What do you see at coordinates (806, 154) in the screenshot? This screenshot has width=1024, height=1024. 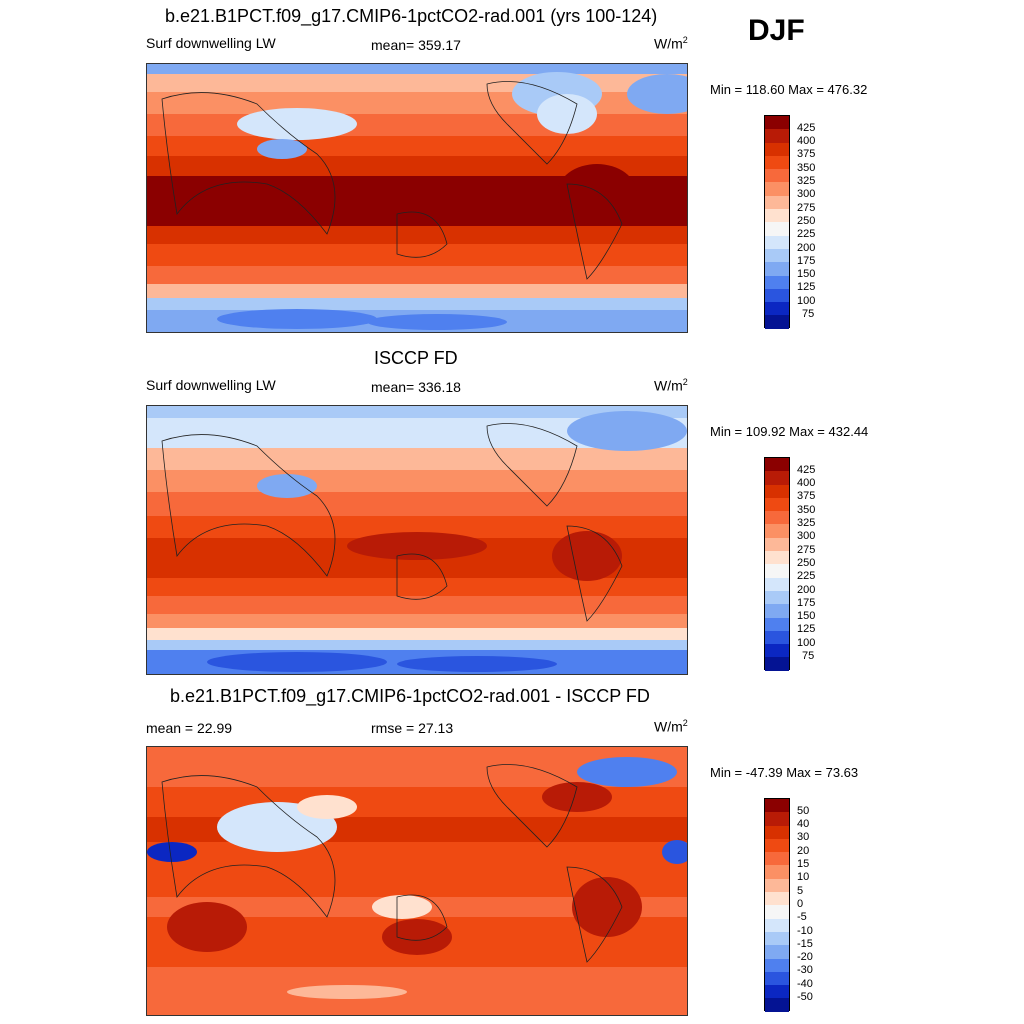 I see `colorbar-1-tick: 375` at bounding box center [806, 154].